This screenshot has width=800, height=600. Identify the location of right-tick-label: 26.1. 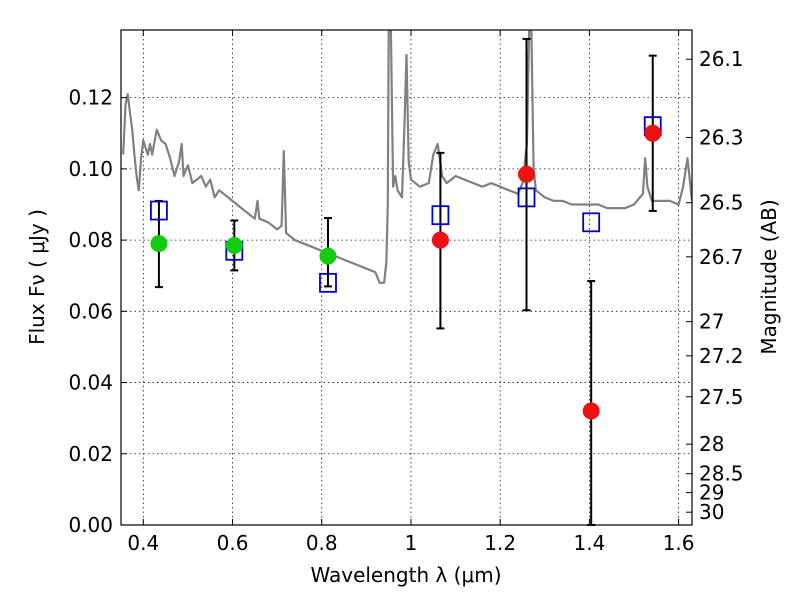
(721, 59).